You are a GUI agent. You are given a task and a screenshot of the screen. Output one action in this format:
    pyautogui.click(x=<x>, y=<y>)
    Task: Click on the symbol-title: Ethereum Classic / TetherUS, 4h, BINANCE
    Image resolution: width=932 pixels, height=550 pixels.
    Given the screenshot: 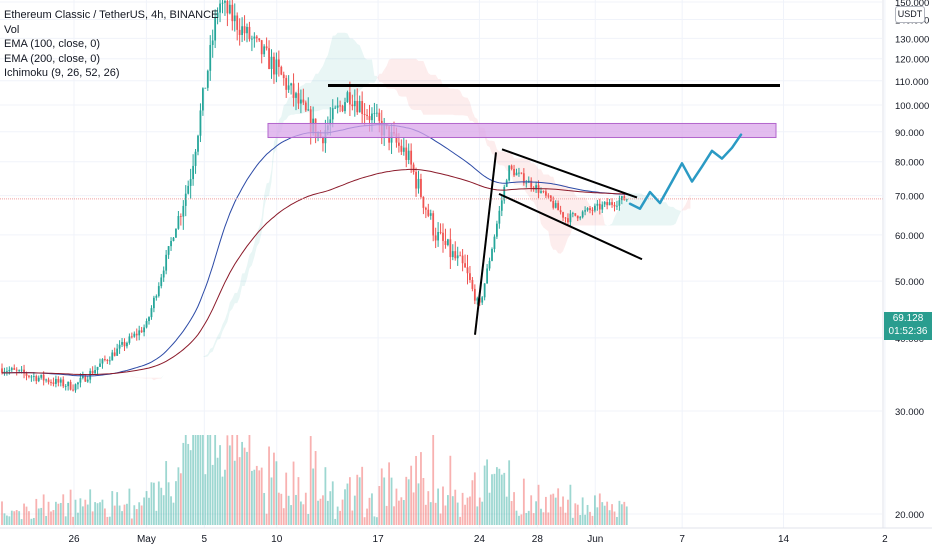 What is the action you would take?
    pyautogui.click(x=111, y=15)
    